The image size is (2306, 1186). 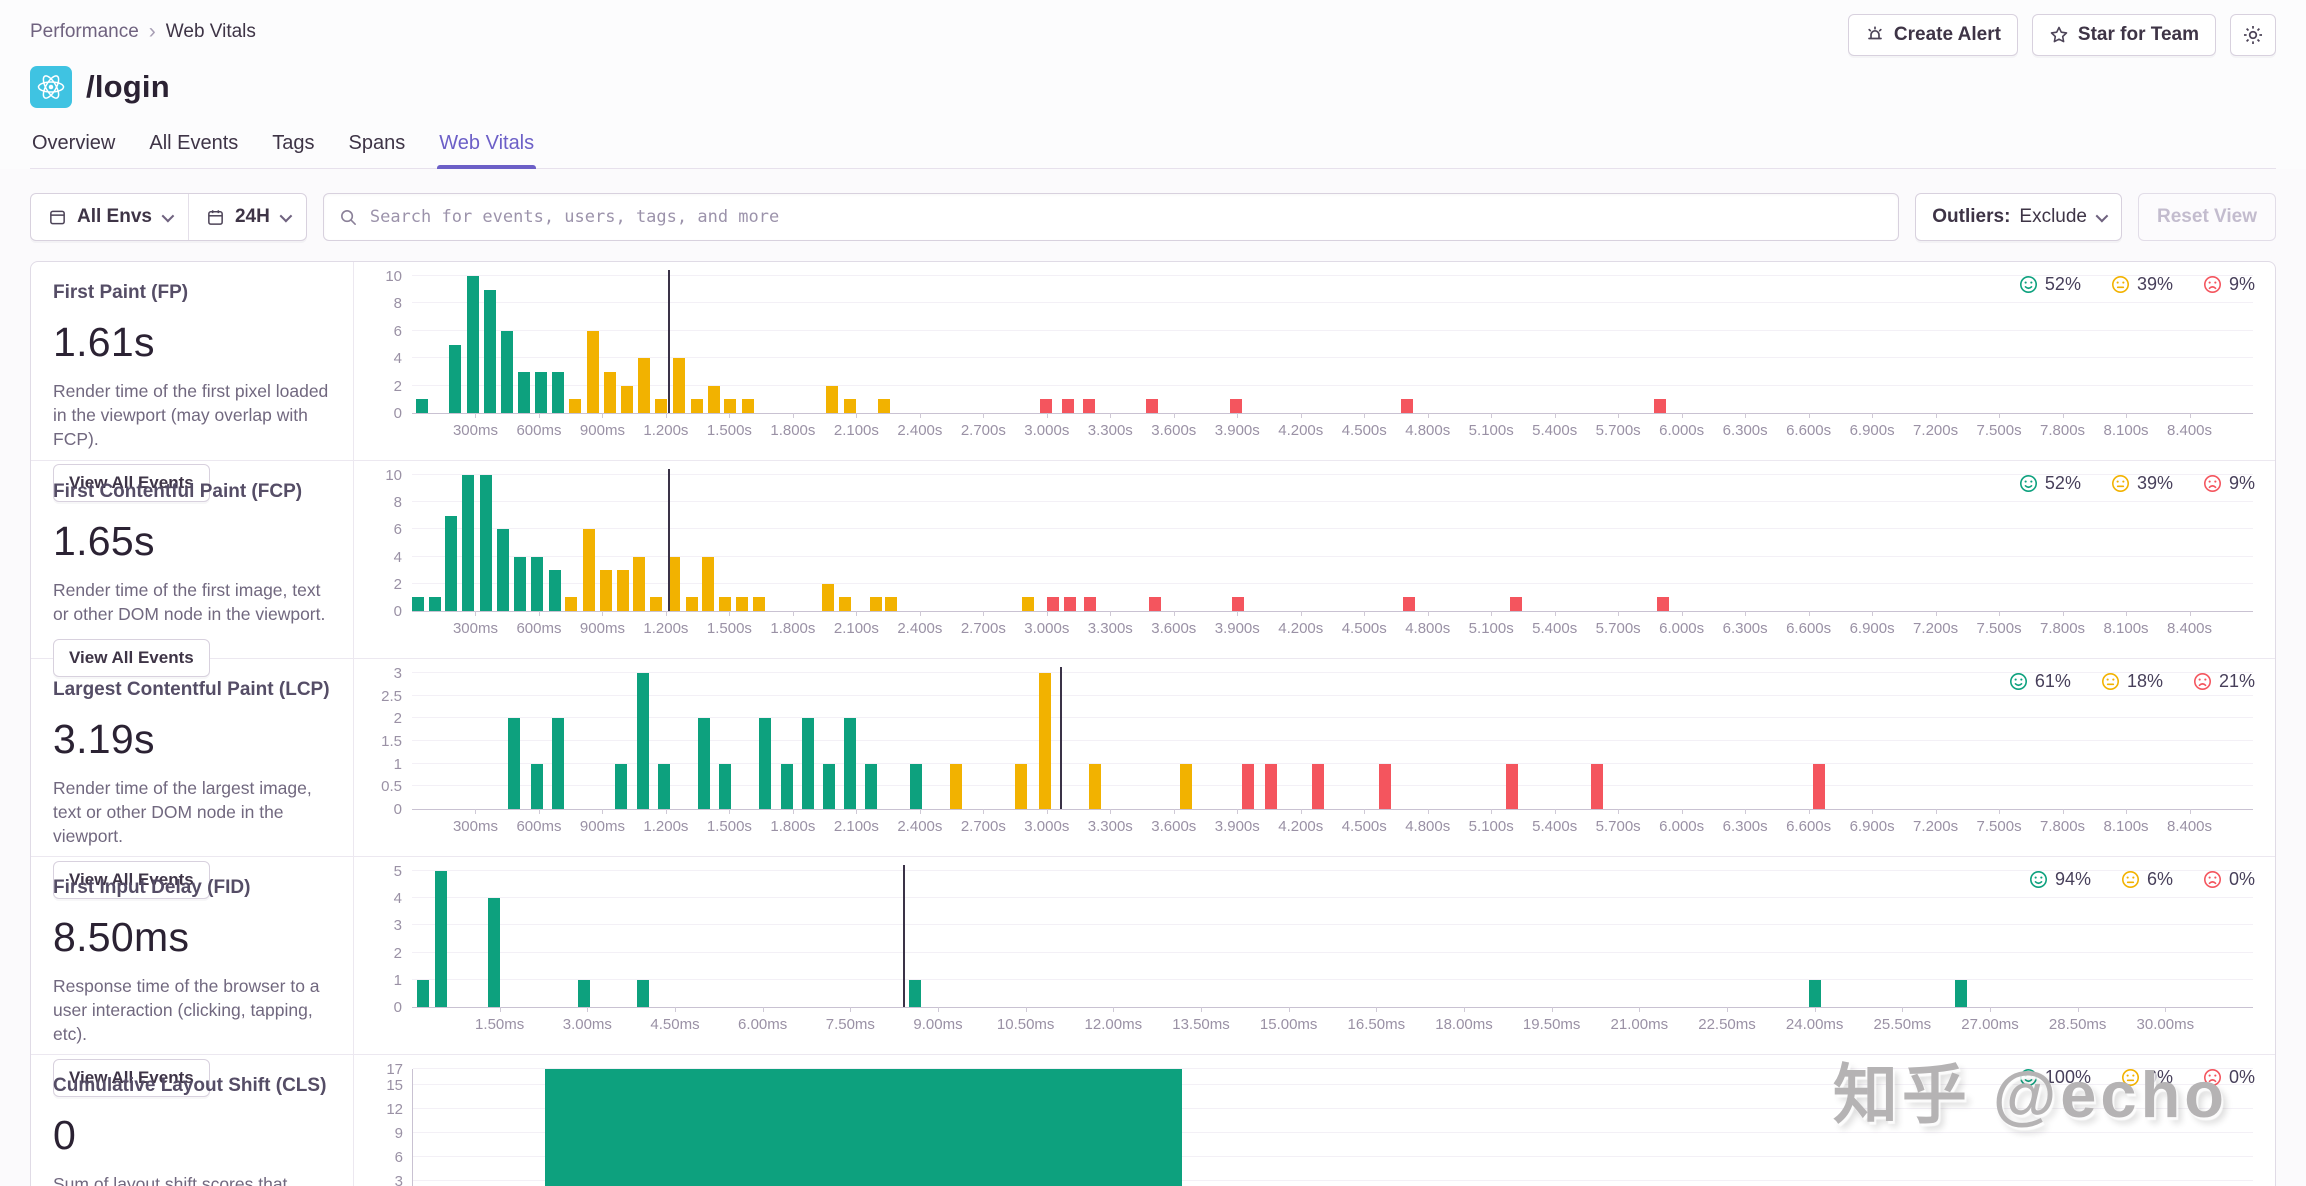 I want to click on poor-face-icon, so click(x=2212, y=284).